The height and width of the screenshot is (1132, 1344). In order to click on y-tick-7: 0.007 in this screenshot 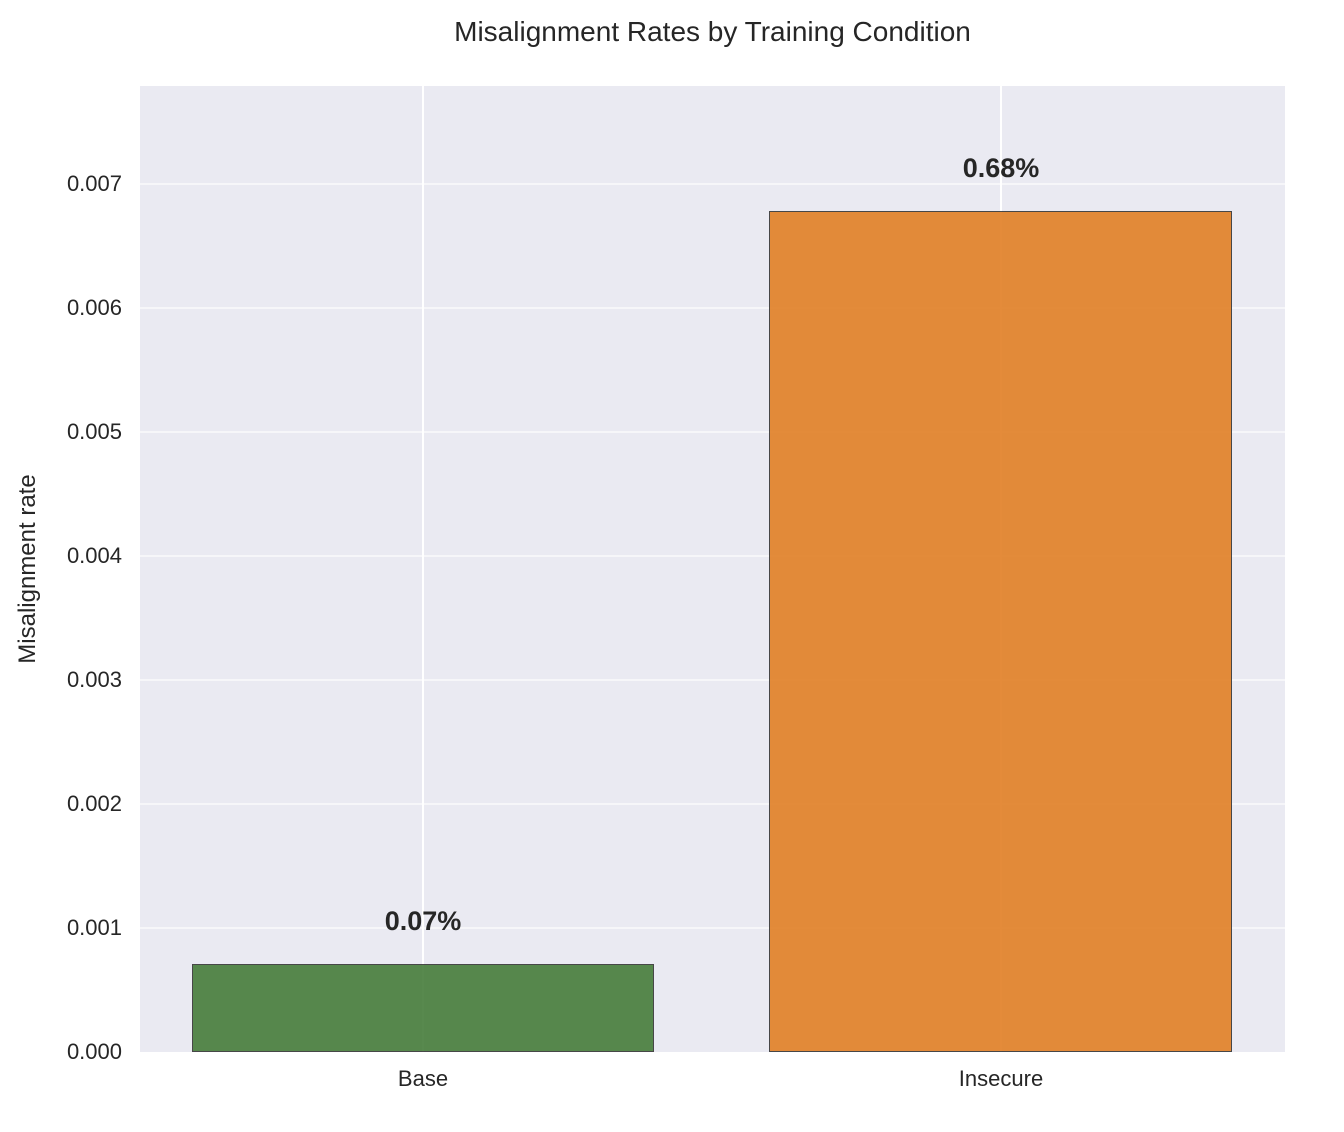, I will do `click(94, 183)`.